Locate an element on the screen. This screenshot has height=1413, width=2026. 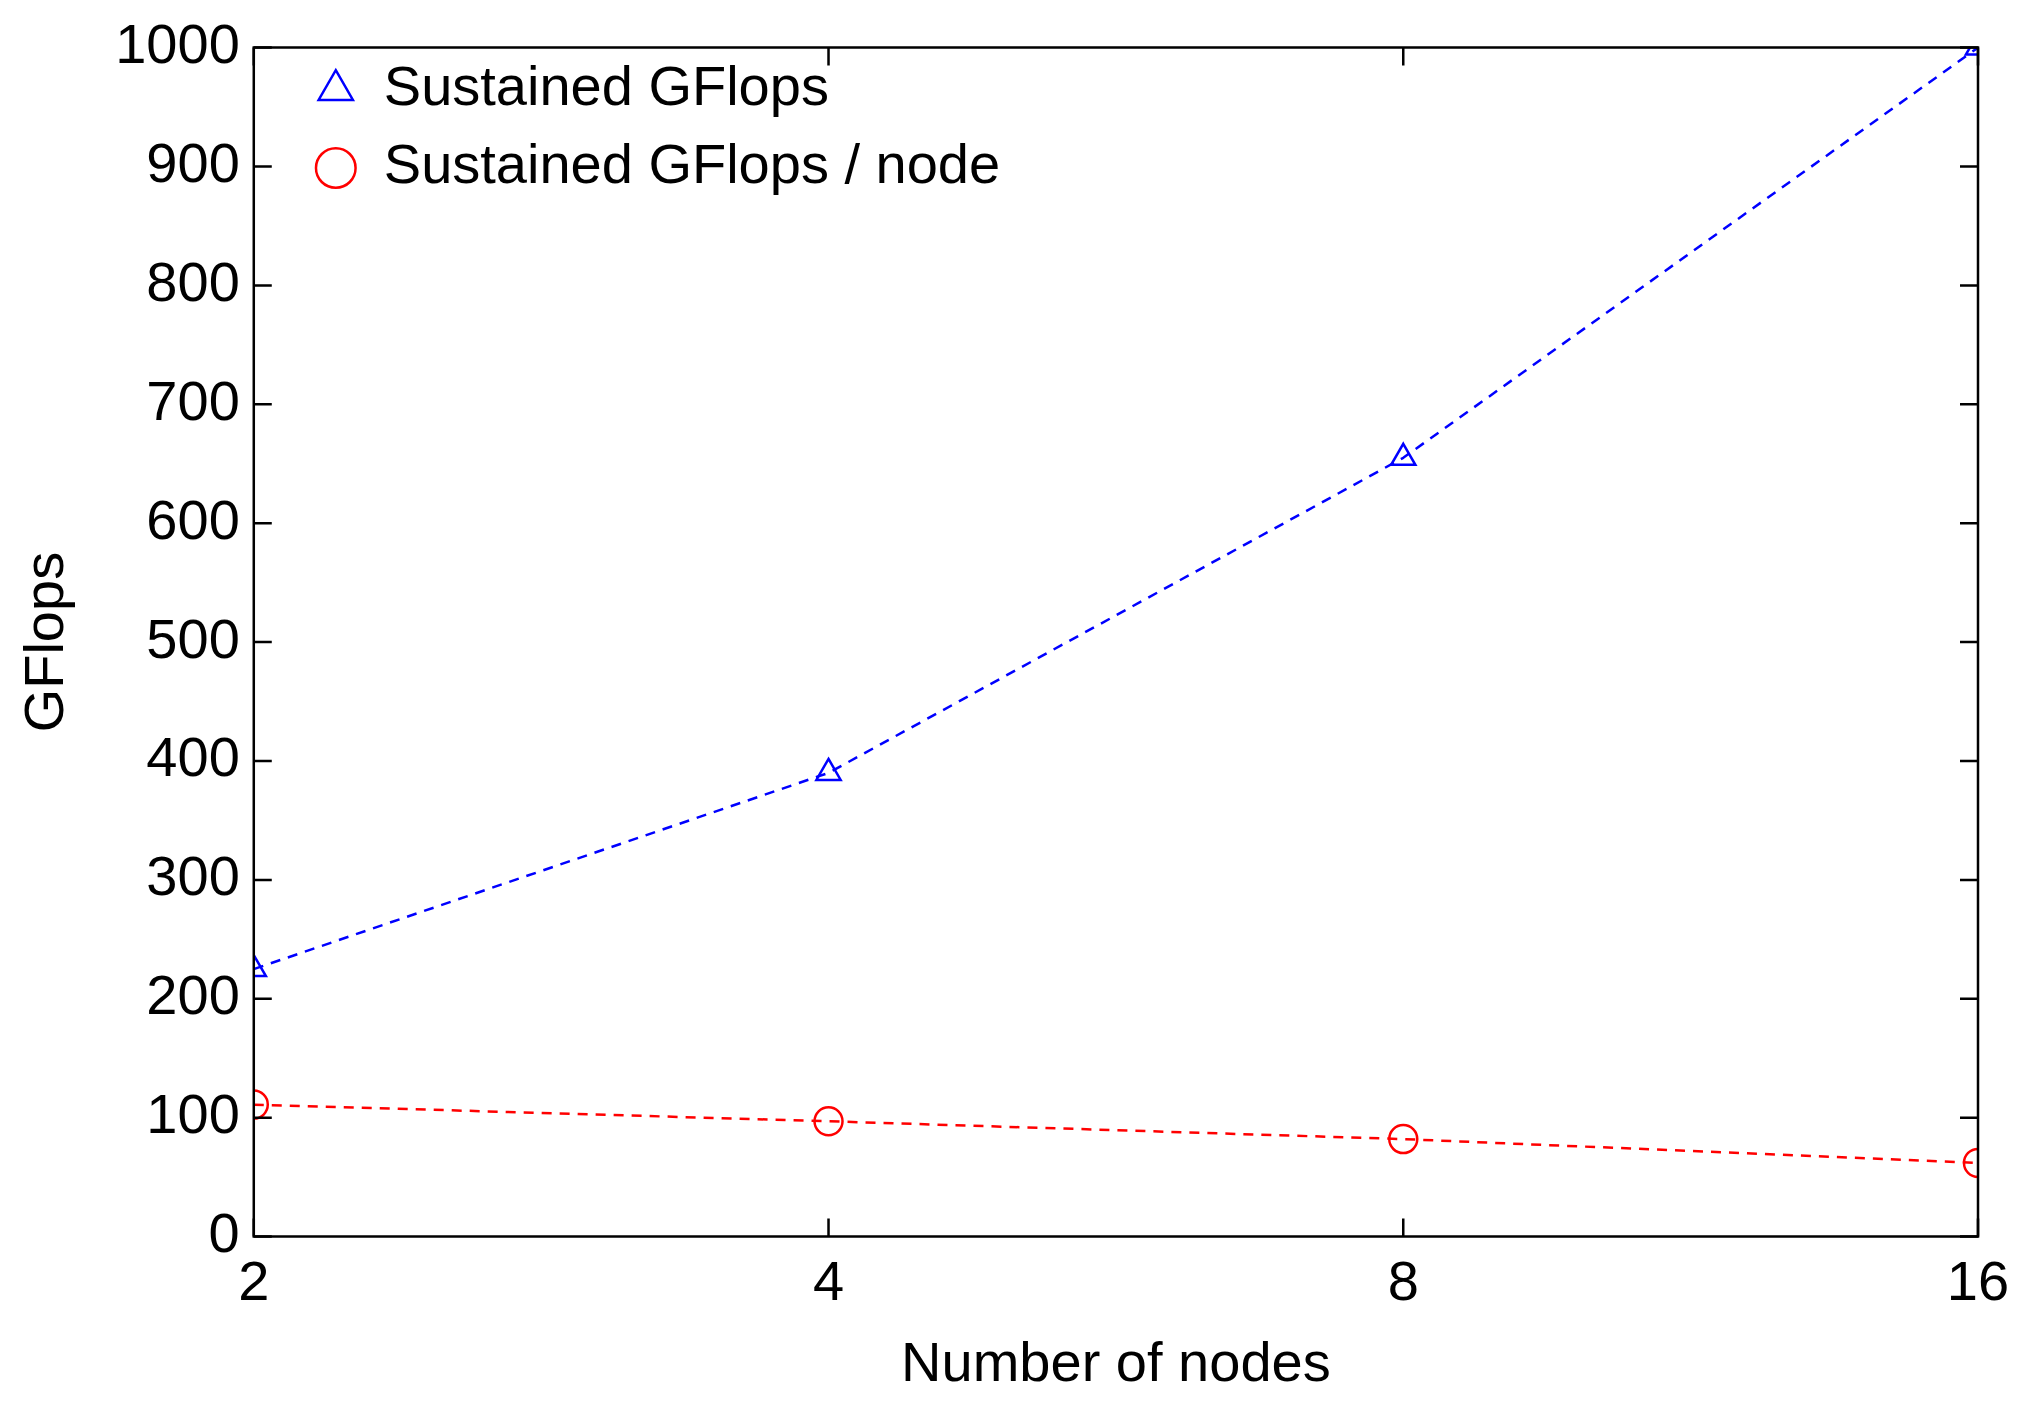
x-tick-label: 16 is located at coordinates (1978, 1280).